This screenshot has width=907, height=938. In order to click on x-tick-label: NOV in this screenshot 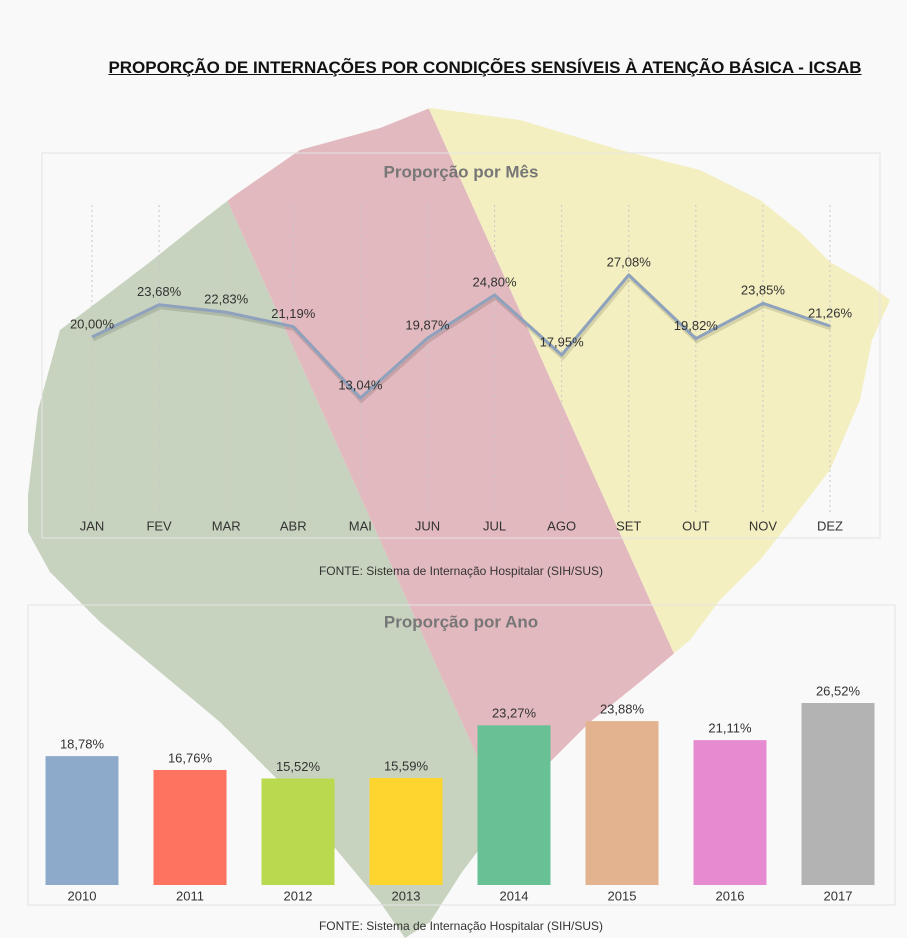, I will do `click(763, 525)`.